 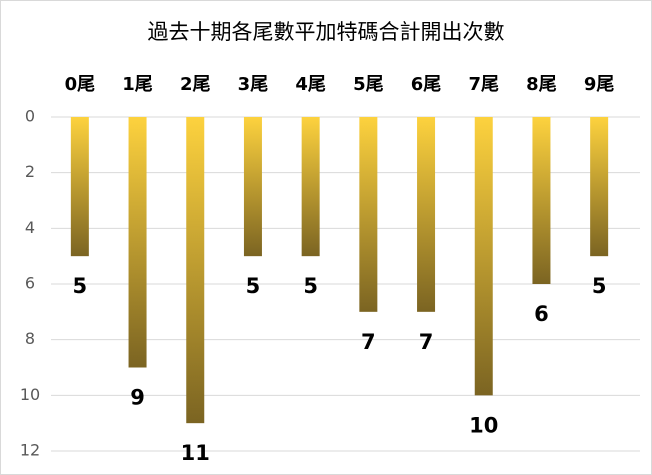 I want to click on y-tick-label: 0, so click(x=30, y=116).